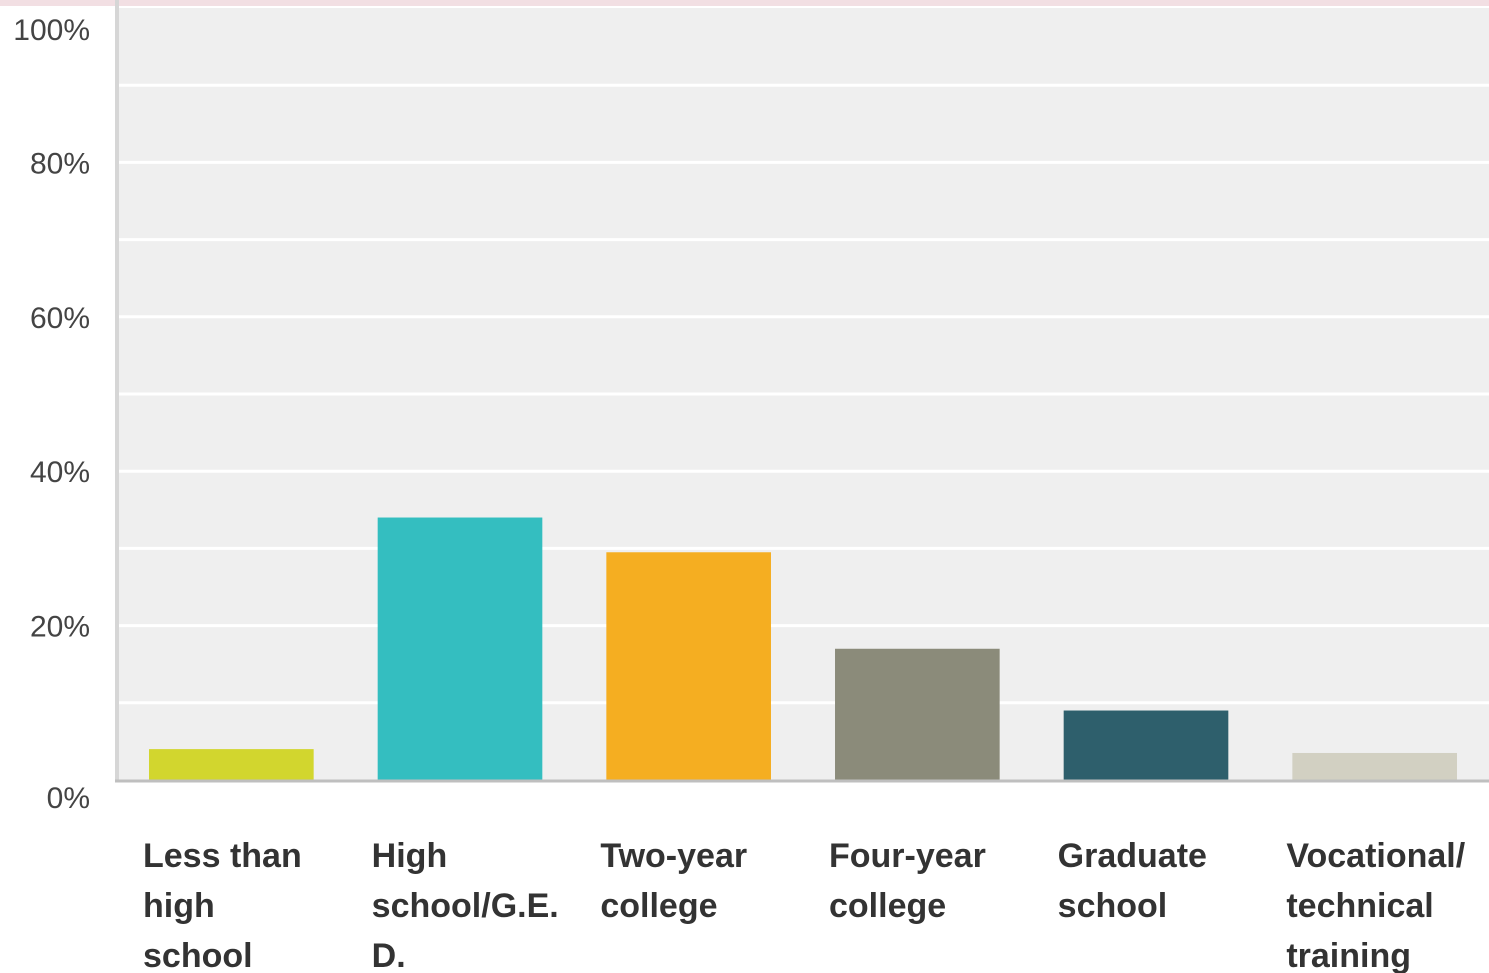 The image size is (1489, 973). What do you see at coordinates (1359, 906) in the screenshot?
I see `x-tick-label-line: technical` at bounding box center [1359, 906].